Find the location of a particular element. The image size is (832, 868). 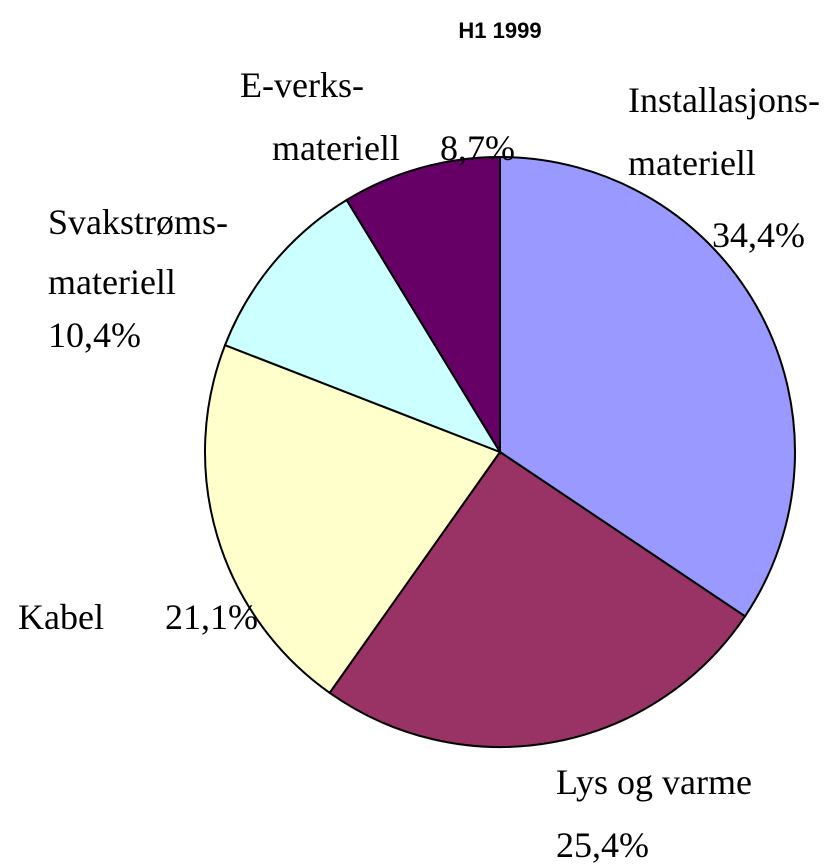

category-label: E-verks-materiell is located at coordinates (320, 116).